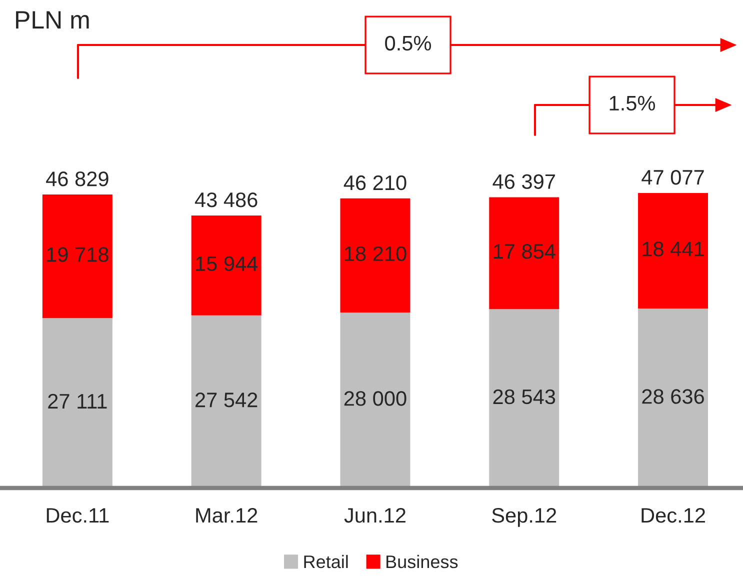 Image resolution: width=743 pixels, height=588 pixels. I want to click on legend-label: Business, so click(422, 561).